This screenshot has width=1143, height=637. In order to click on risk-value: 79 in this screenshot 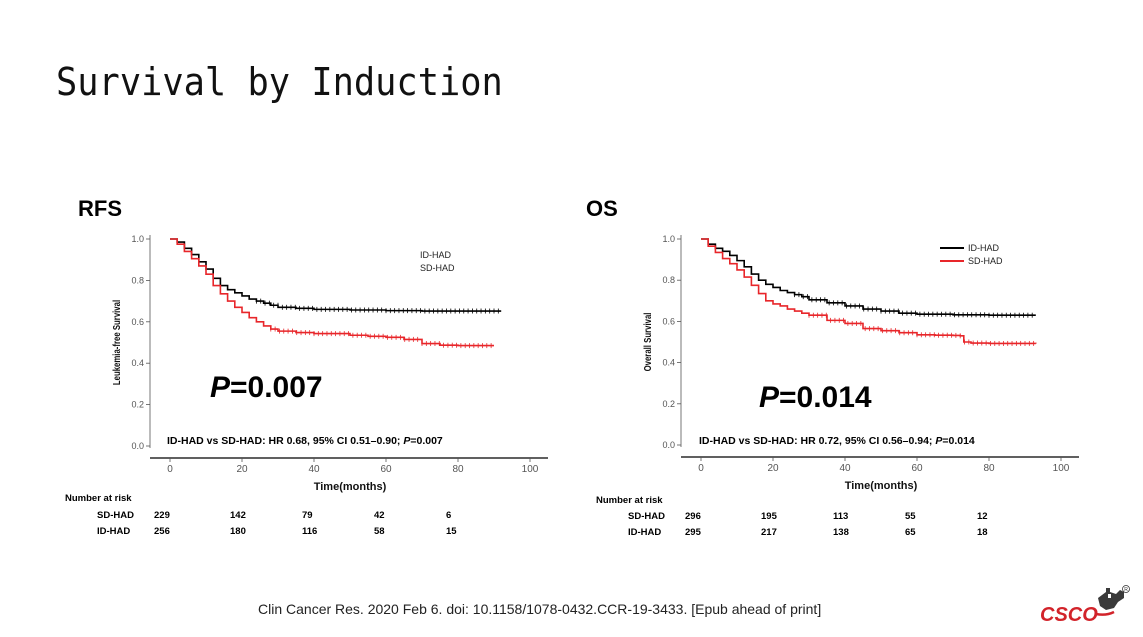, I will do `click(307, 515)`.